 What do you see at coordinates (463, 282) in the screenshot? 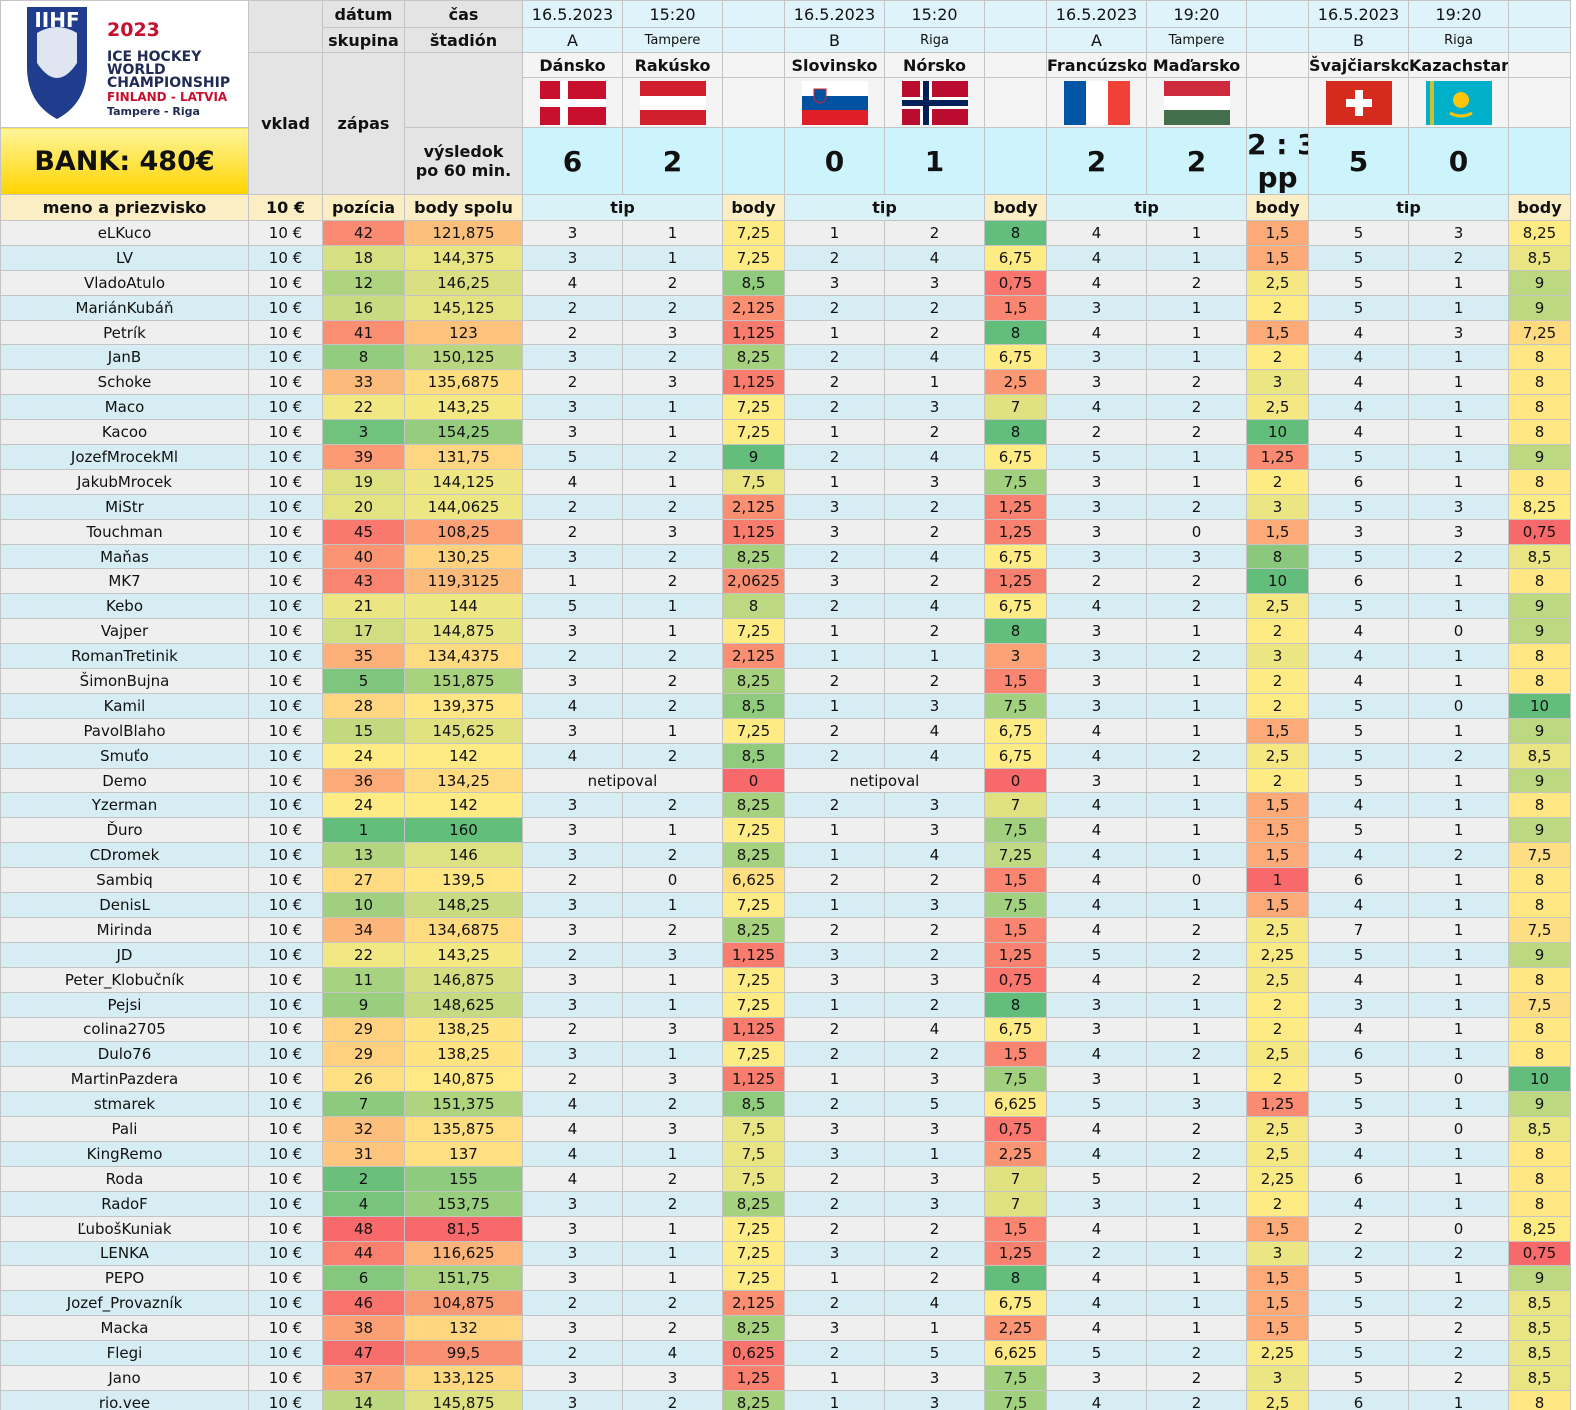
I see `total-points: 146,25` at bounding box center [463, 282].